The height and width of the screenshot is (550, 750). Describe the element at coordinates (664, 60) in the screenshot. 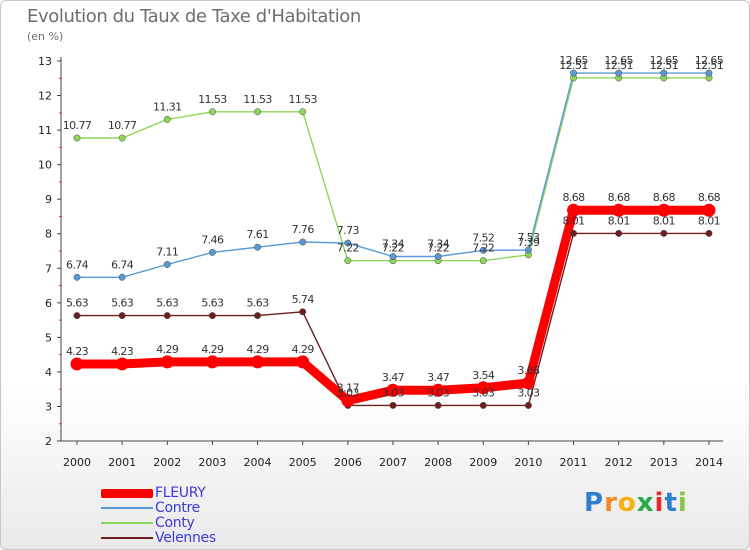

I see `data-label-contre: 12.65` at that location.